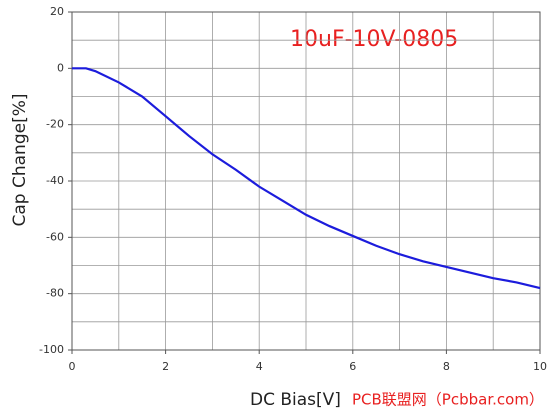  I want to click on annotation: 10uF-10V-0805, so click(374, 39).